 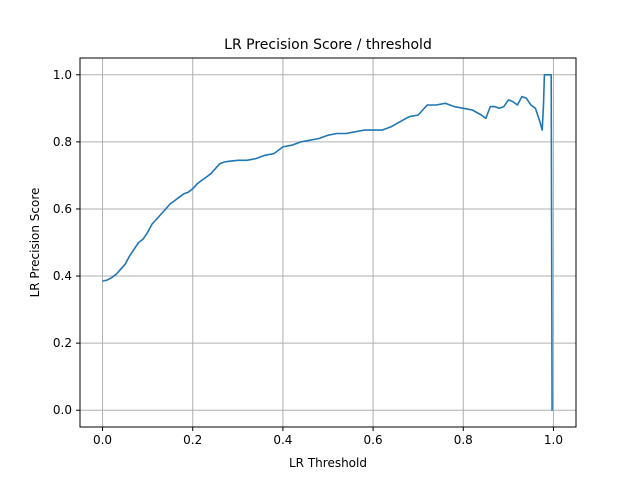 What do you see at coordinates (62, 75) in the screenshot?
I see `y-tick-label: 1.0` at bounding box center [62, 75].